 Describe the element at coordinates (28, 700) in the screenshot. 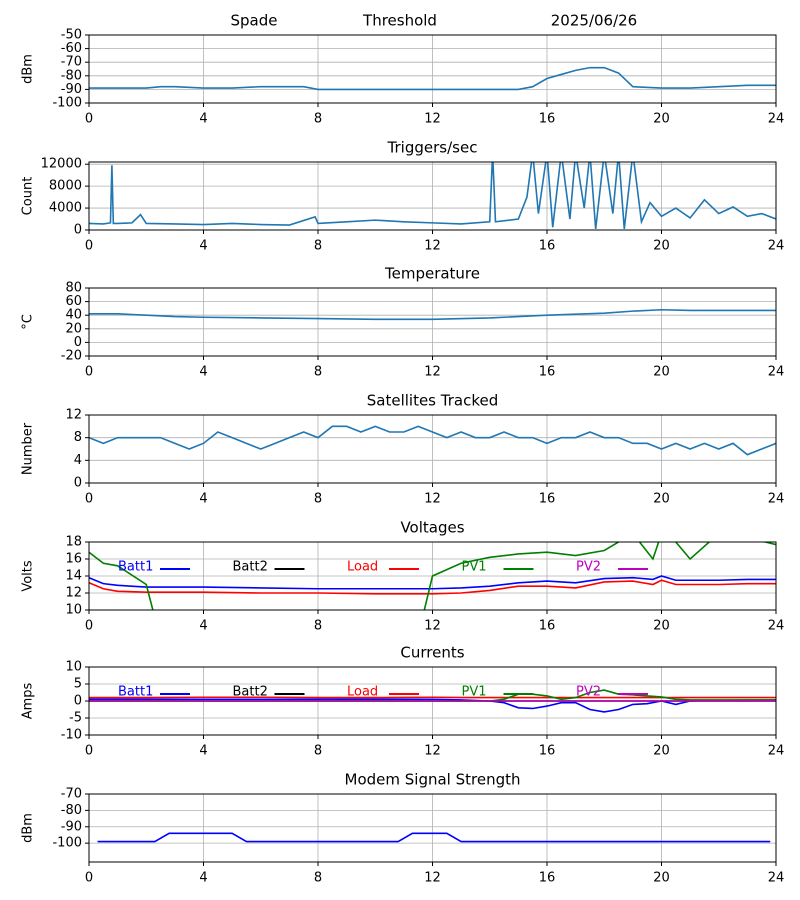

I see `y-axis-label: Amps` at that location.